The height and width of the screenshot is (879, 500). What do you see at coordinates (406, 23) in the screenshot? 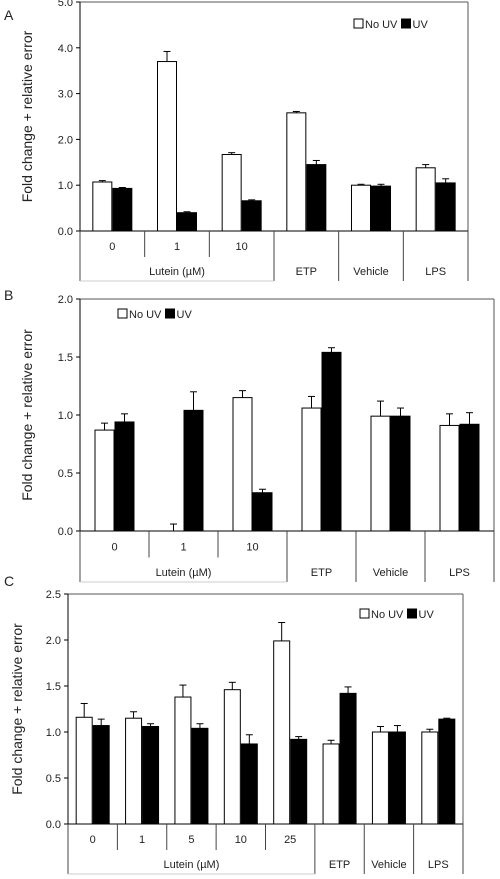
I see `legend-swatch-uv` at bounding box center [406, 23].